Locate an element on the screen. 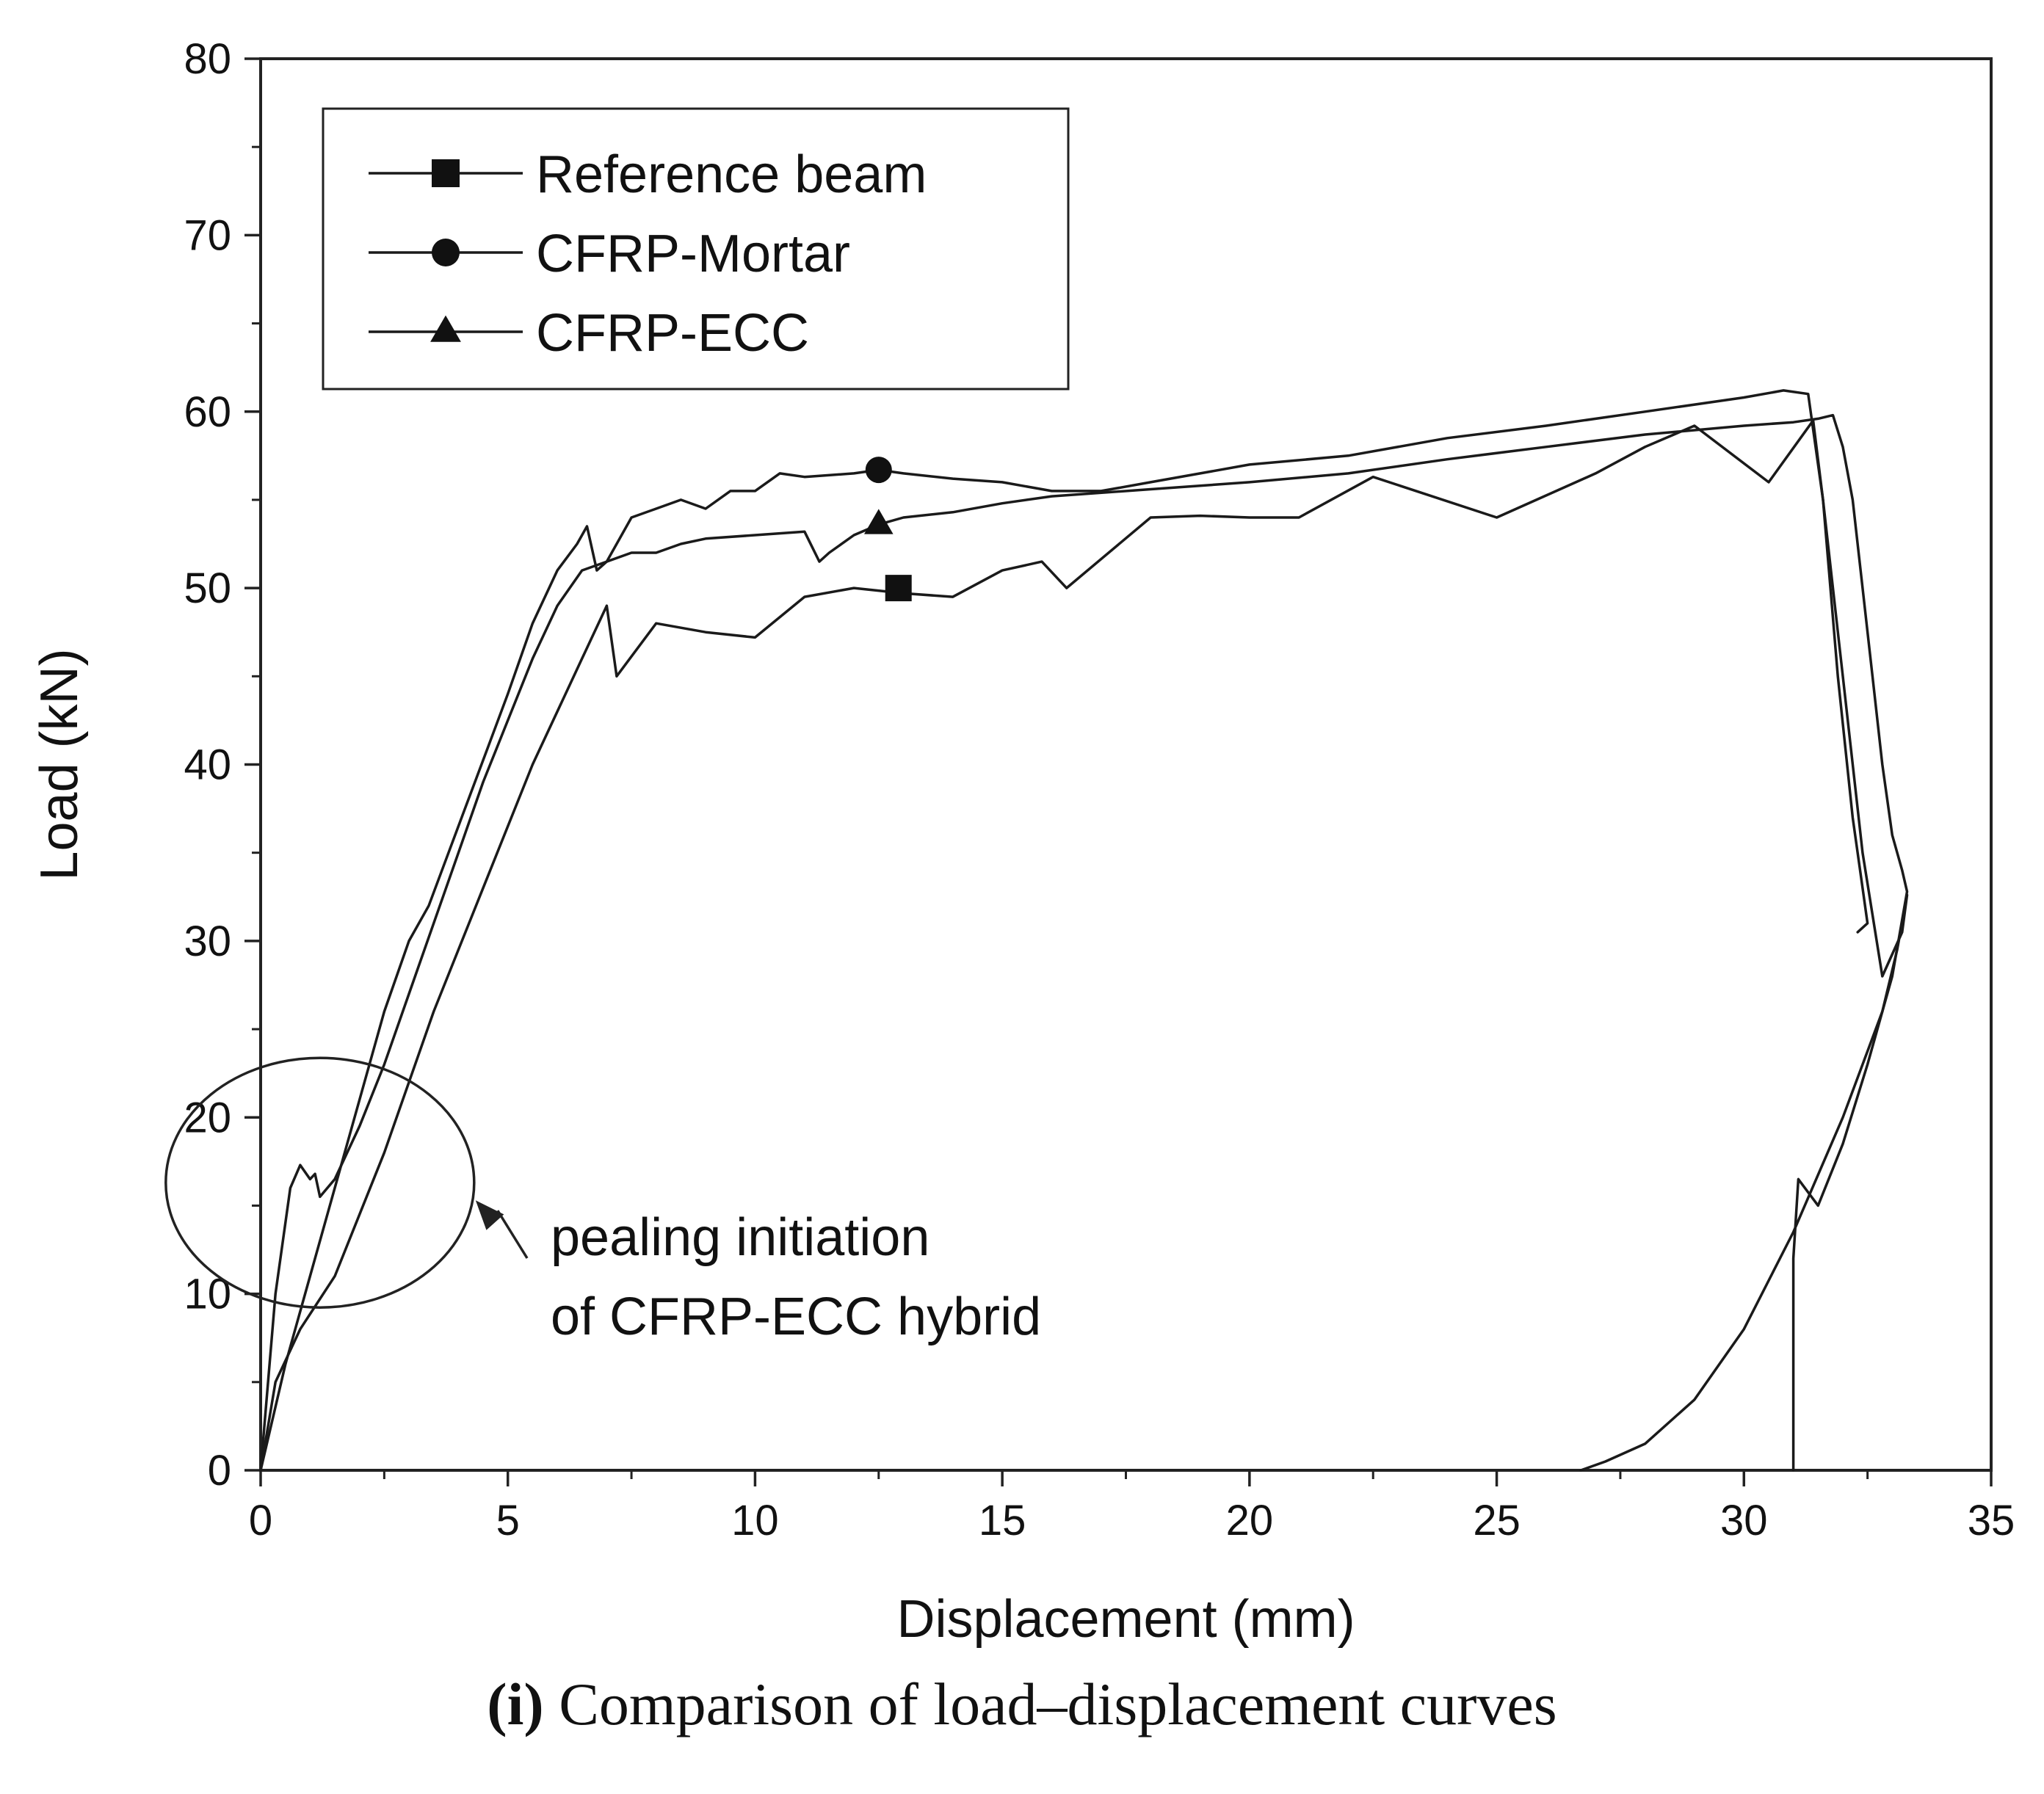  annotation-text-line-1: pealing initiation is located at coordinates (740, 1238).